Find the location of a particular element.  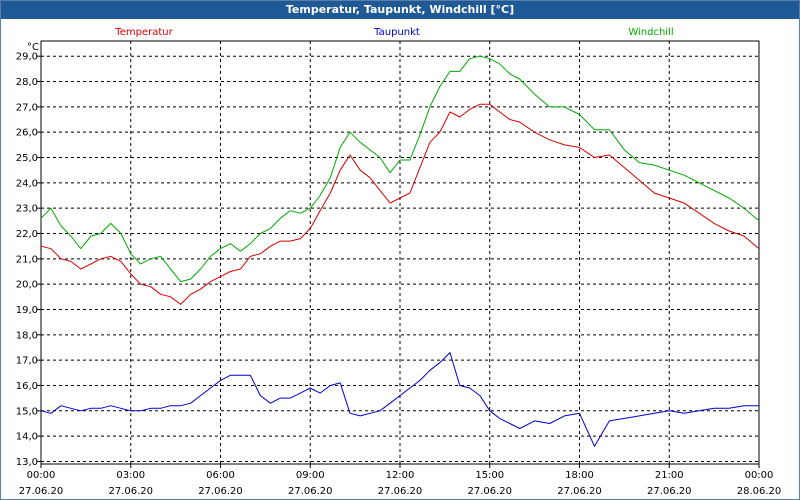

y-tick-label: 25,0 is located at coordinates (27, 158).